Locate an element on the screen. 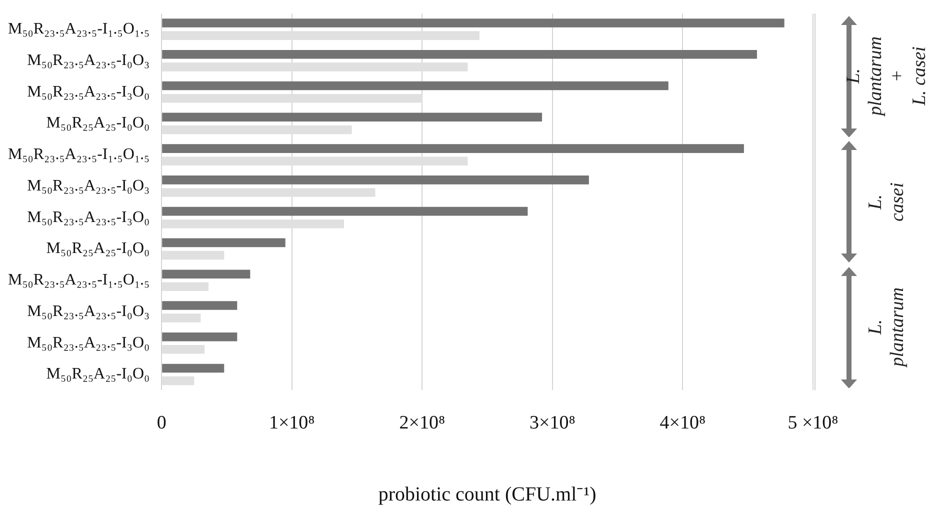  x-tick-label: 2×10⁸ is located at coordinates (422, 423).